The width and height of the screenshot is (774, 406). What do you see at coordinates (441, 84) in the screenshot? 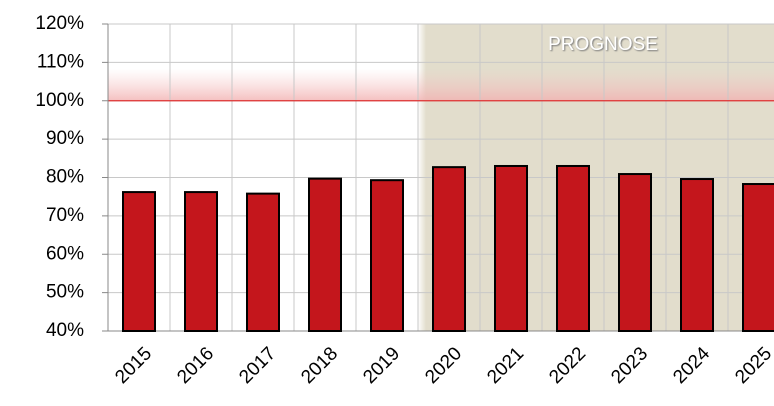
I see `reference-band` at bounding box center [441, 84].